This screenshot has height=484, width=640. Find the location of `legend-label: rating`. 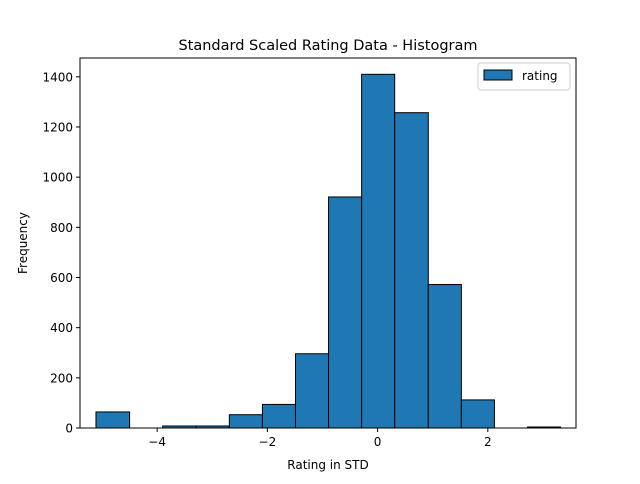

legend-label: rating is located at coordinates (540, 76).